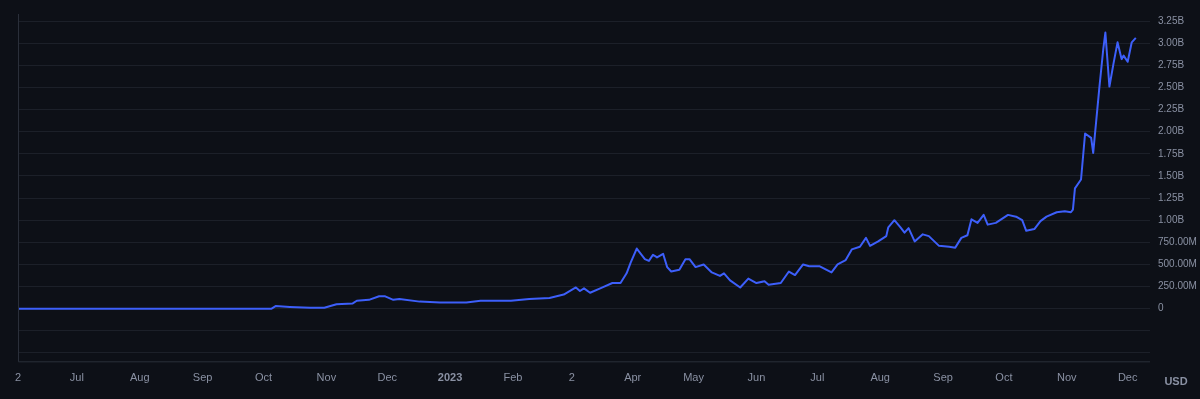 This screenshot has height=399, width=1200. Describe the element at coordinates (1161, 308) in the screenshot. I see `y-tick-label: 0` at that location.